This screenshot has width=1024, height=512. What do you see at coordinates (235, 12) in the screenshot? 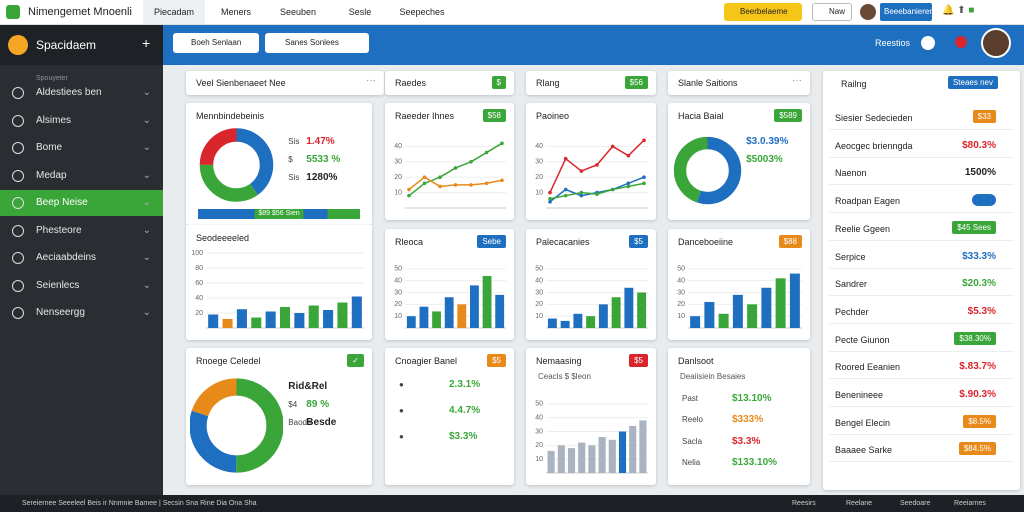
I see `nav-tab: Meners` at bounding box center [235, 12].